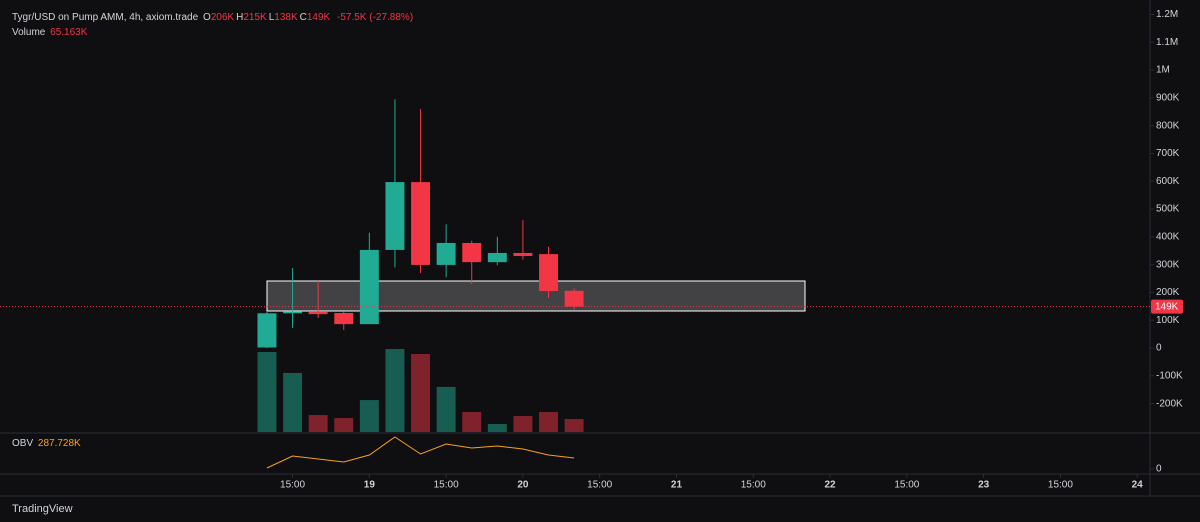 The height and width of the screenshot is (522, 1200). I want to click on ohlc: O206K H215K L138K C149K, so click(267, 17).